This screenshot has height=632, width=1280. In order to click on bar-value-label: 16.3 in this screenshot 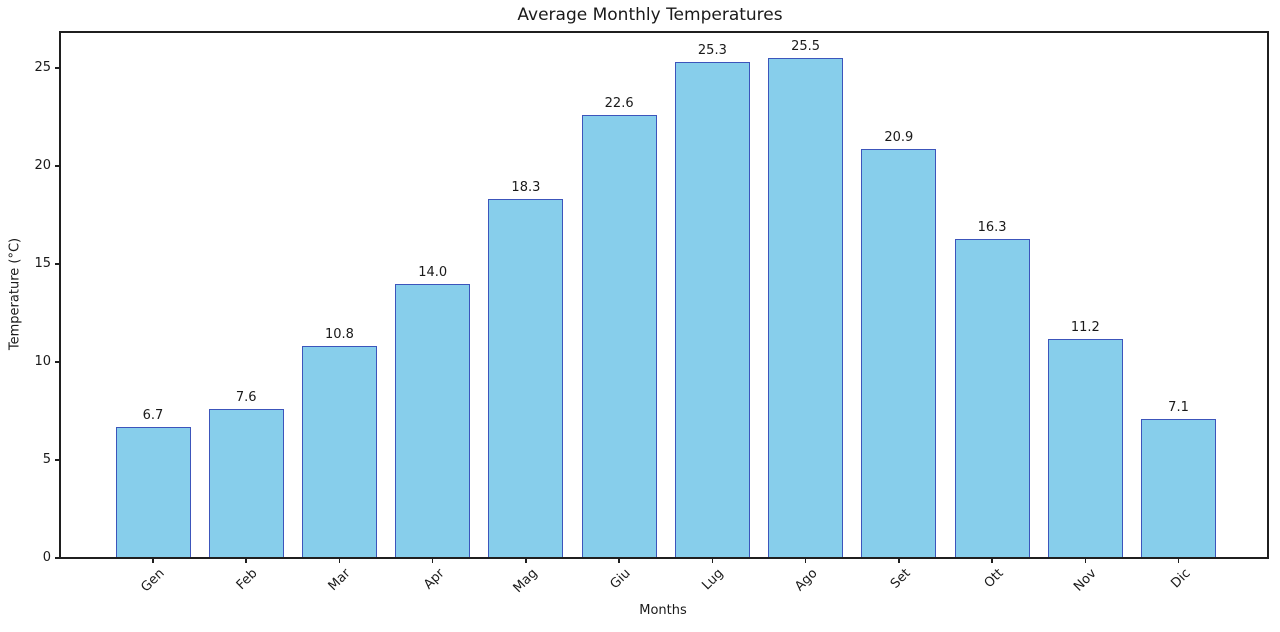, I will do `click(992, 227)`.